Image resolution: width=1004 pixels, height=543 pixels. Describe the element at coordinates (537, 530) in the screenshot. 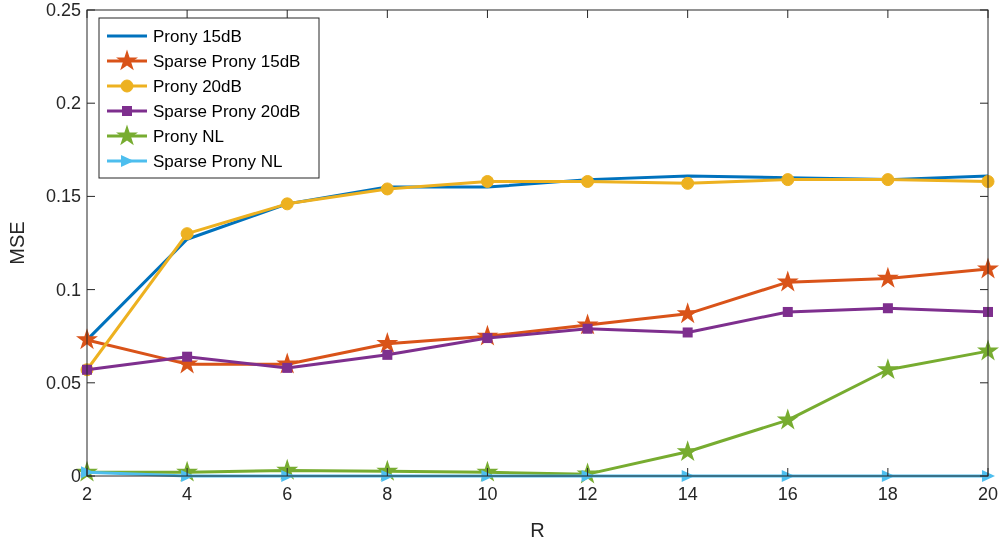

I see `x-axis-title: R` at that location.